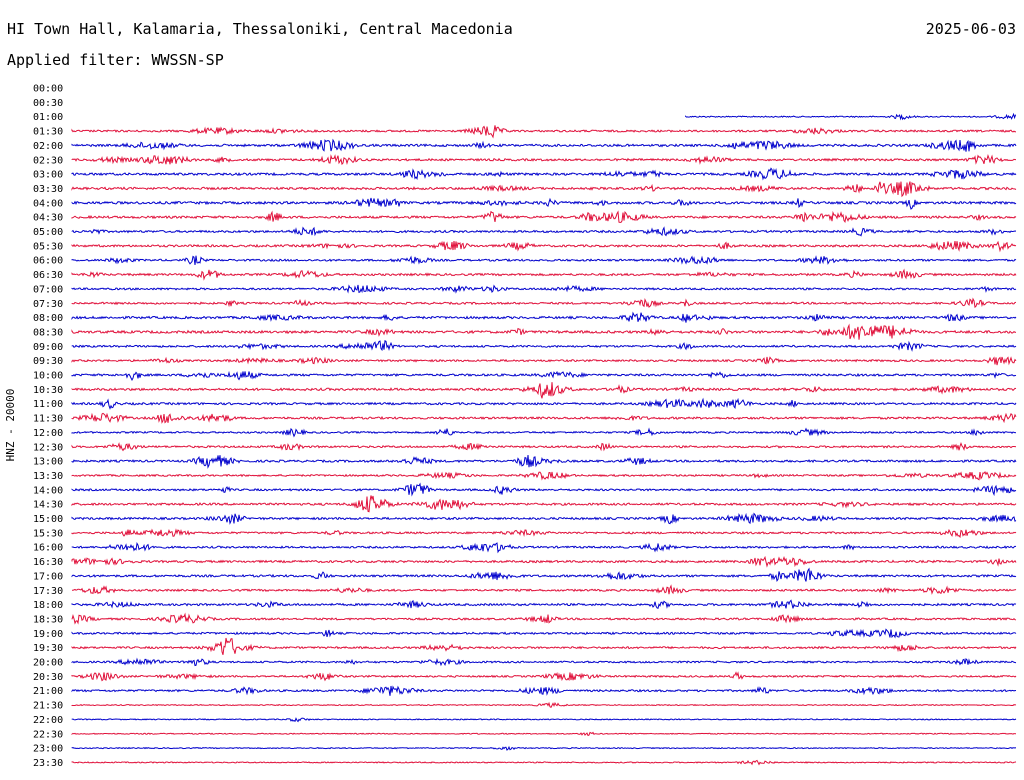  What do you see at coordinates (48, 533) in the screenshot?
I see `time-label: 15:30` at bounding box center [48, 533].